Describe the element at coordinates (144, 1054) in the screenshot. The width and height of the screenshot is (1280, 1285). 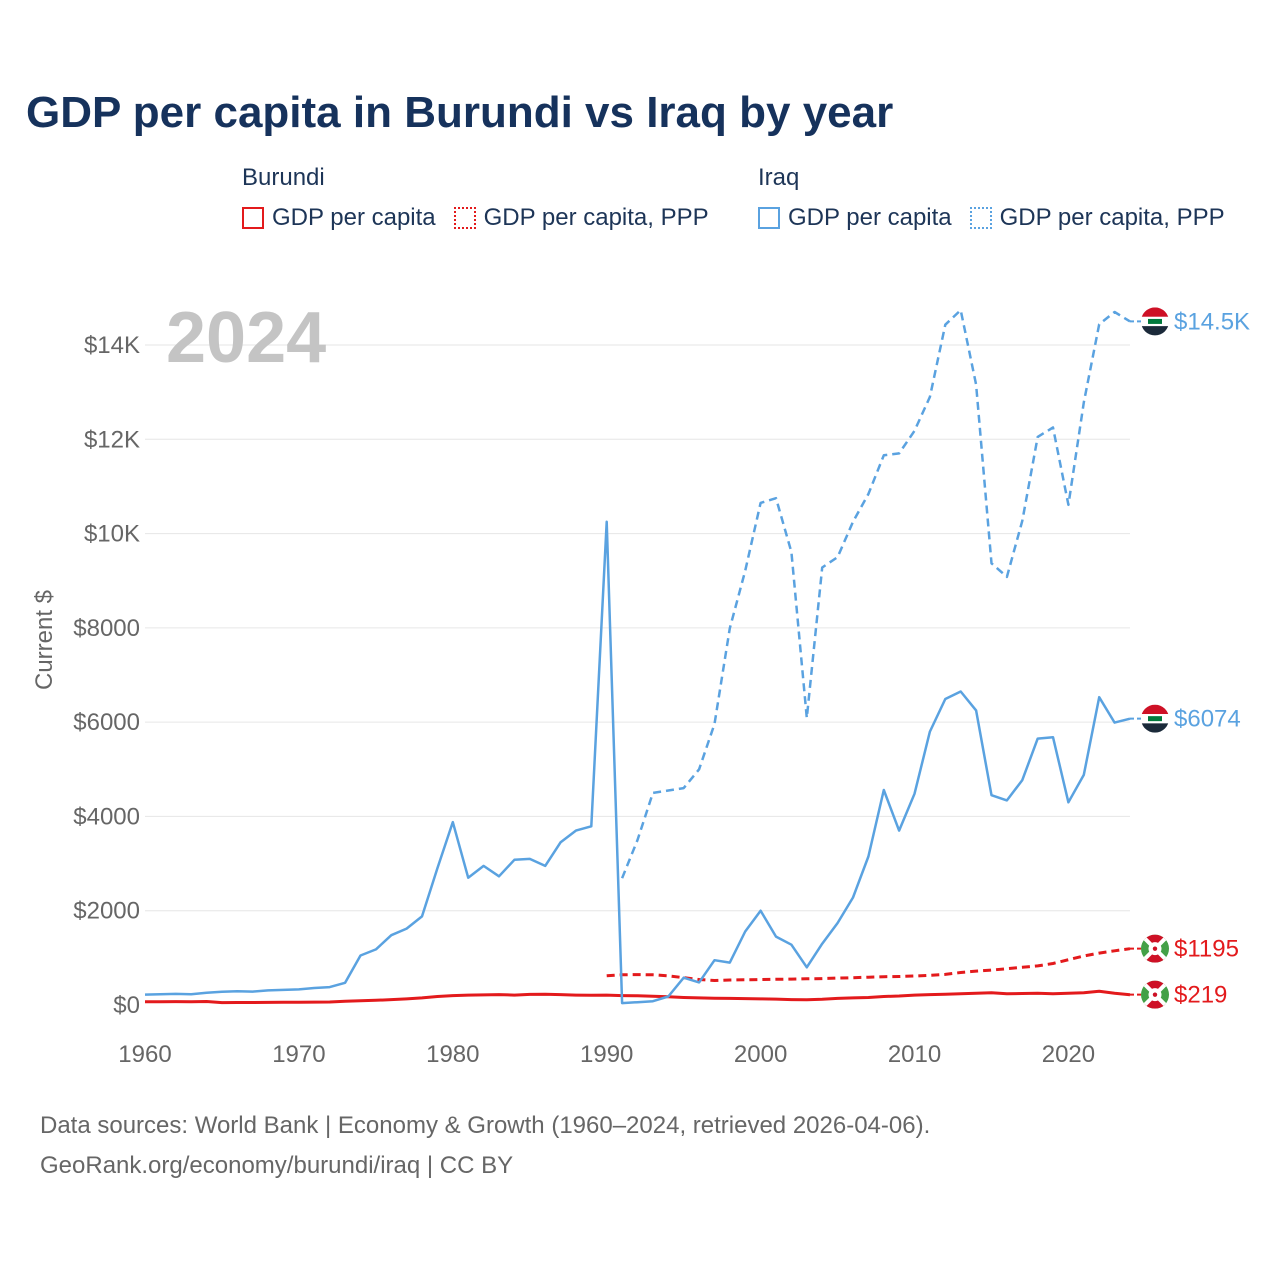
I see `x-tick-label: 1960` at that location.